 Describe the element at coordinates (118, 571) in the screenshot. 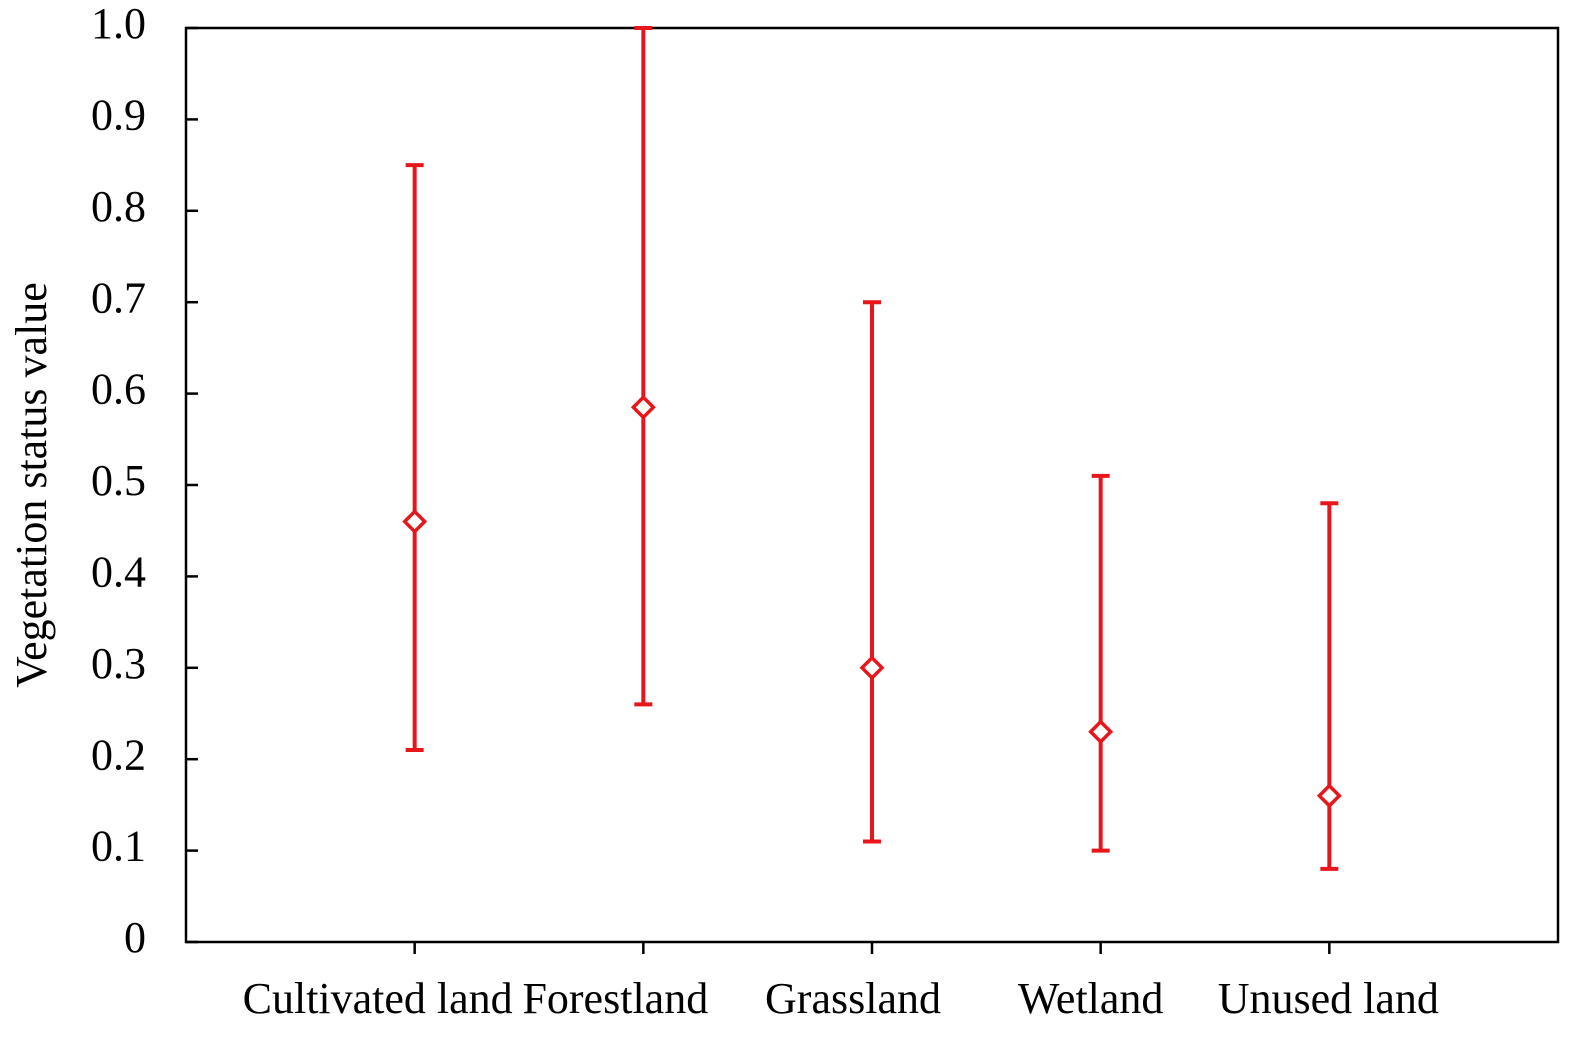

I see `y-tick-label: 0.4` at that location.